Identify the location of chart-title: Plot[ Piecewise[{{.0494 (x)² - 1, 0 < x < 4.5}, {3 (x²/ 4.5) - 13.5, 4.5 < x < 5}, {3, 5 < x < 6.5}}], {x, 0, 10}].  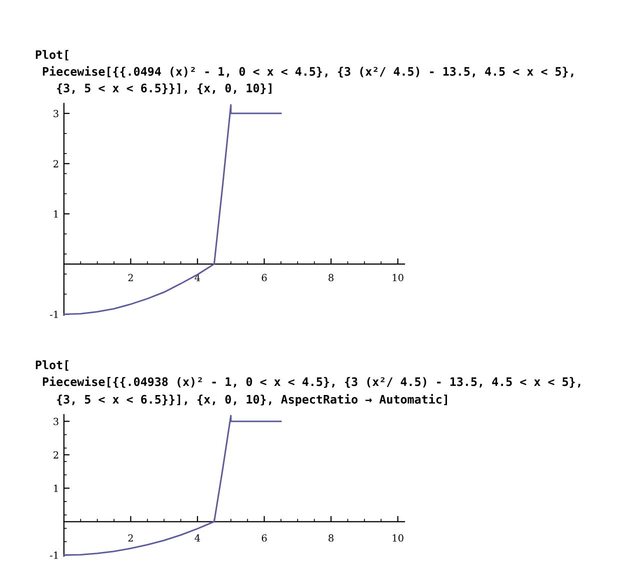
(305, 72).